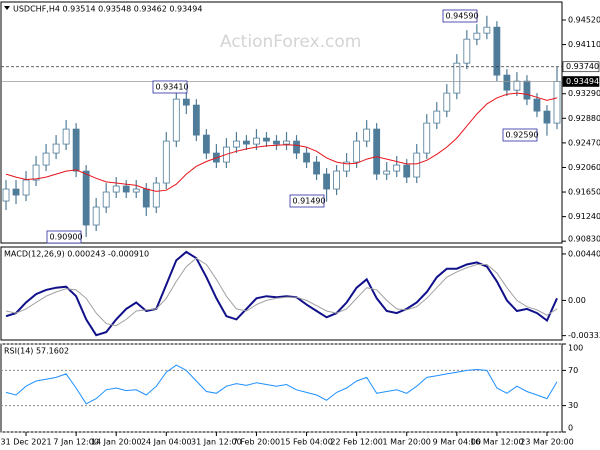 The width and height of the screenshot is (600, 450). What do you see at coordinates (573, 370) in the screenshot?
I see `y-tick-label: 70` at bounding box center [573, 370].